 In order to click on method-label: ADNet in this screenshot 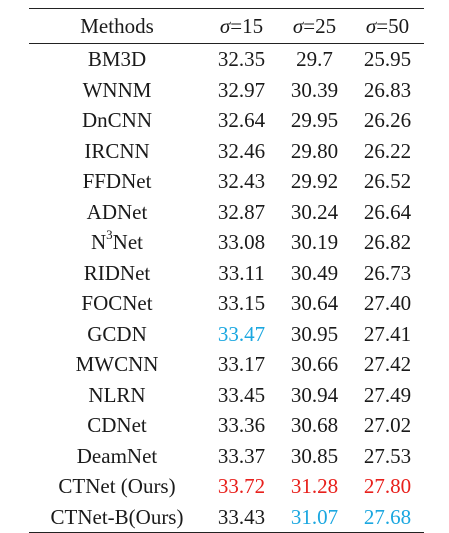, I will do `click(117, 211)`.